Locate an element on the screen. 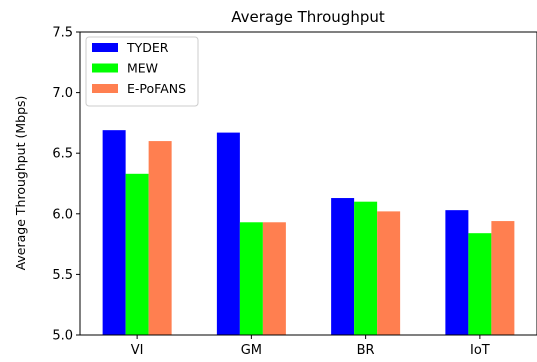  bar-mew-vi is located at coordinates (137, 254).